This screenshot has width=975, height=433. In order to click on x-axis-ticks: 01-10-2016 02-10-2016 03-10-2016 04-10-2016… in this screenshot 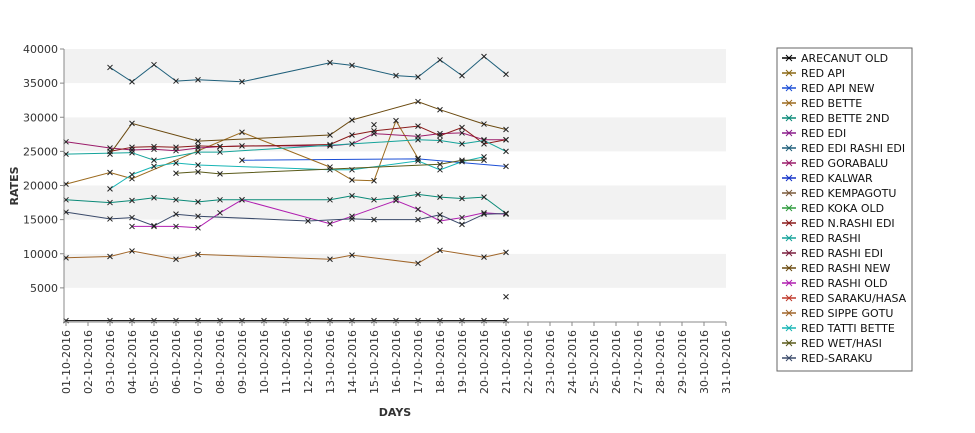, I will do `click(396, 358)`.